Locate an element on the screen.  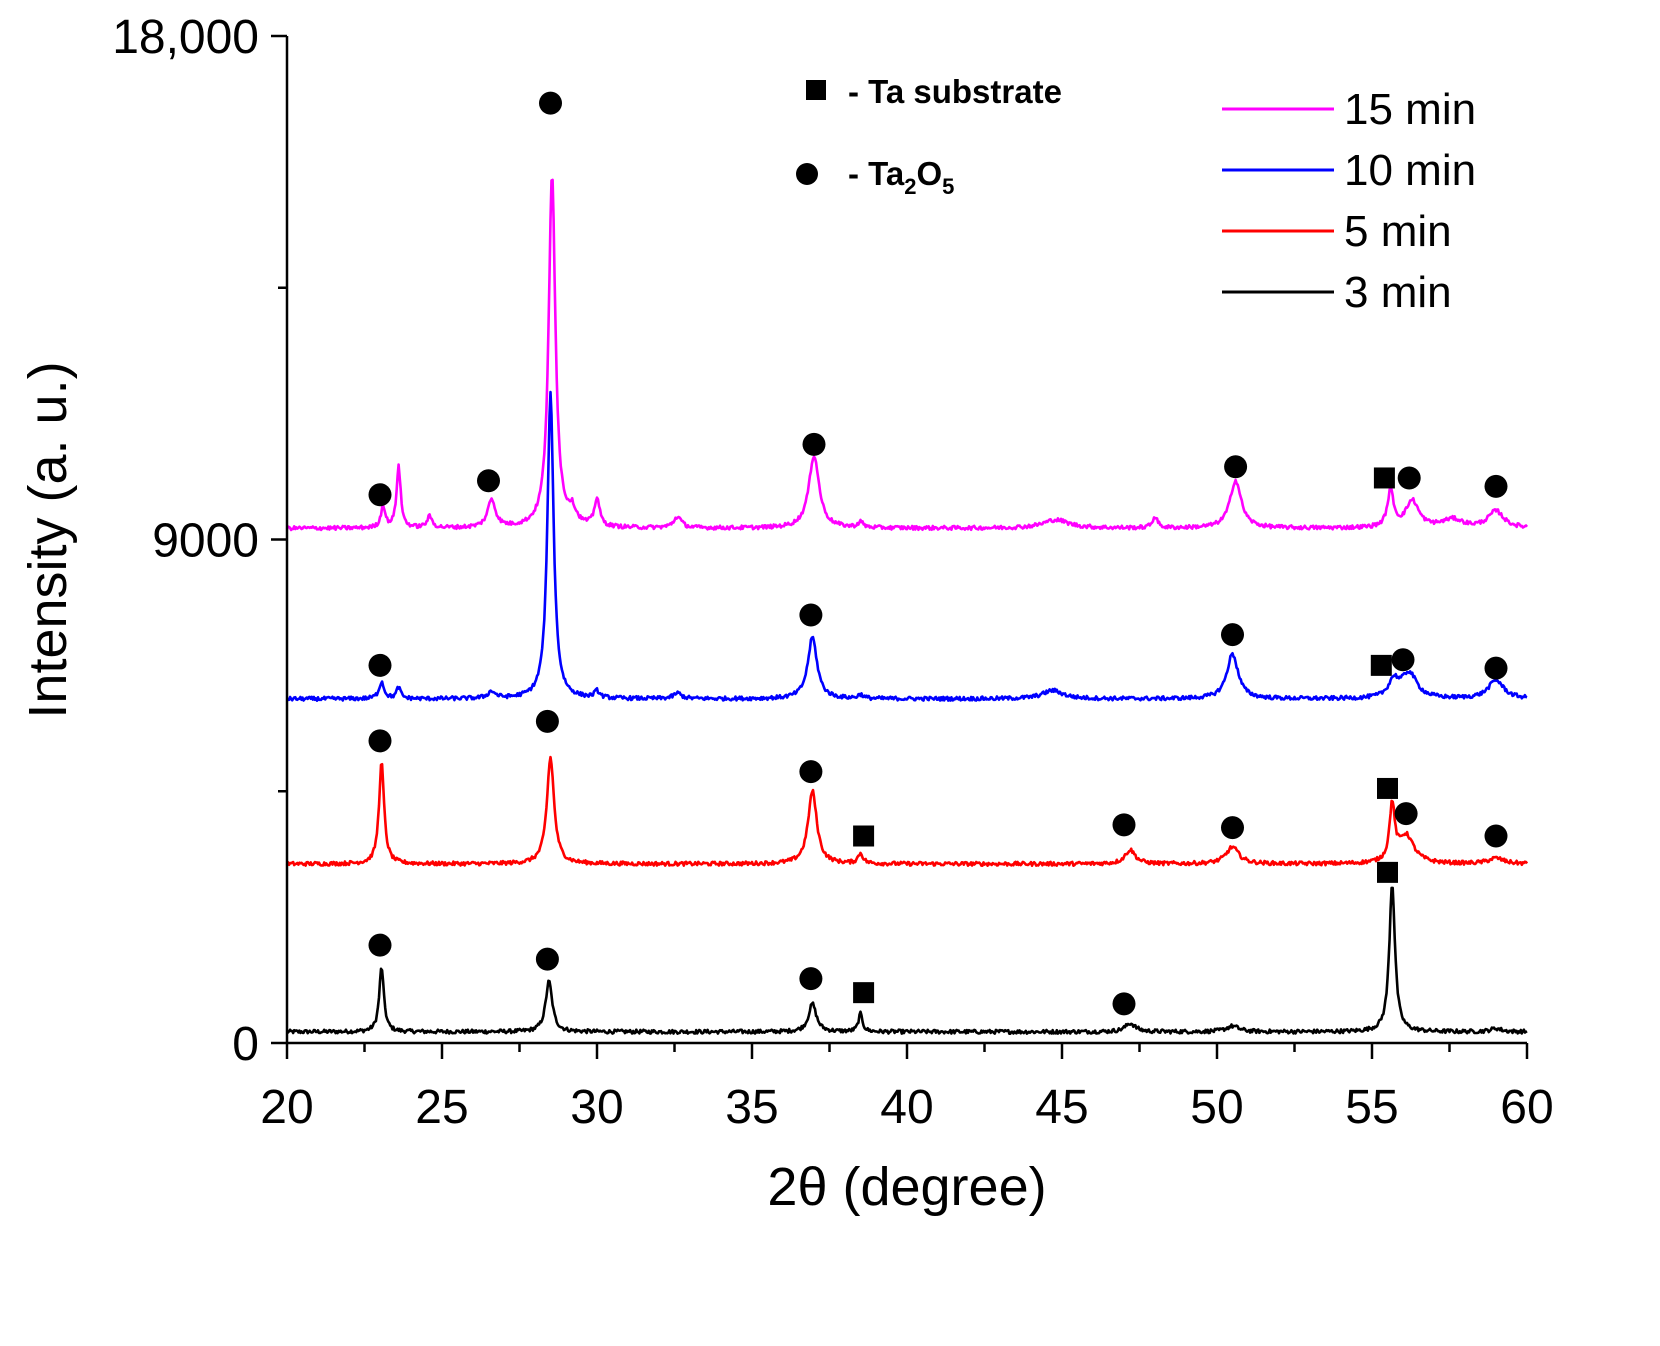
x-tick-label: 45 is located at coordinates (1061, 1107).